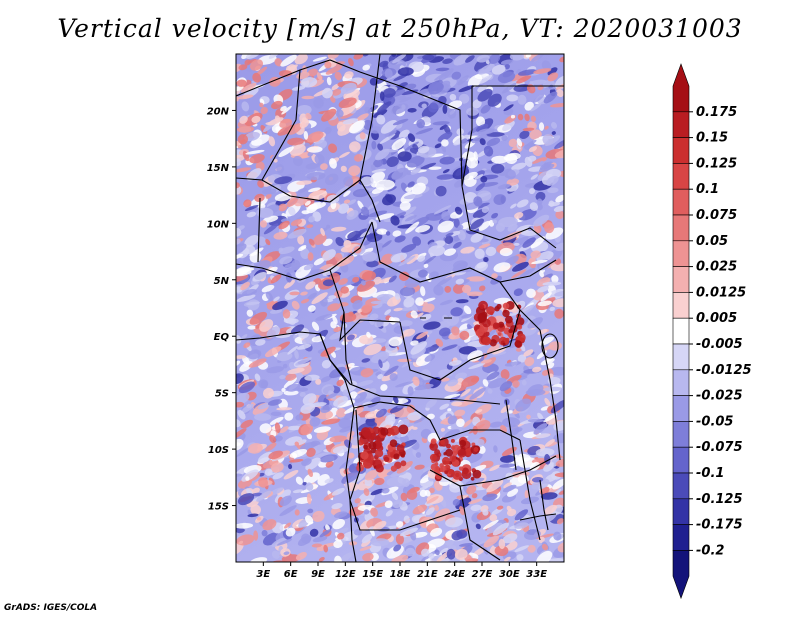 This screenshot has width=800, height=618. Describe the element at coordinates (681, 176) in the screenshot. I see `colorbar-bin` at that location.